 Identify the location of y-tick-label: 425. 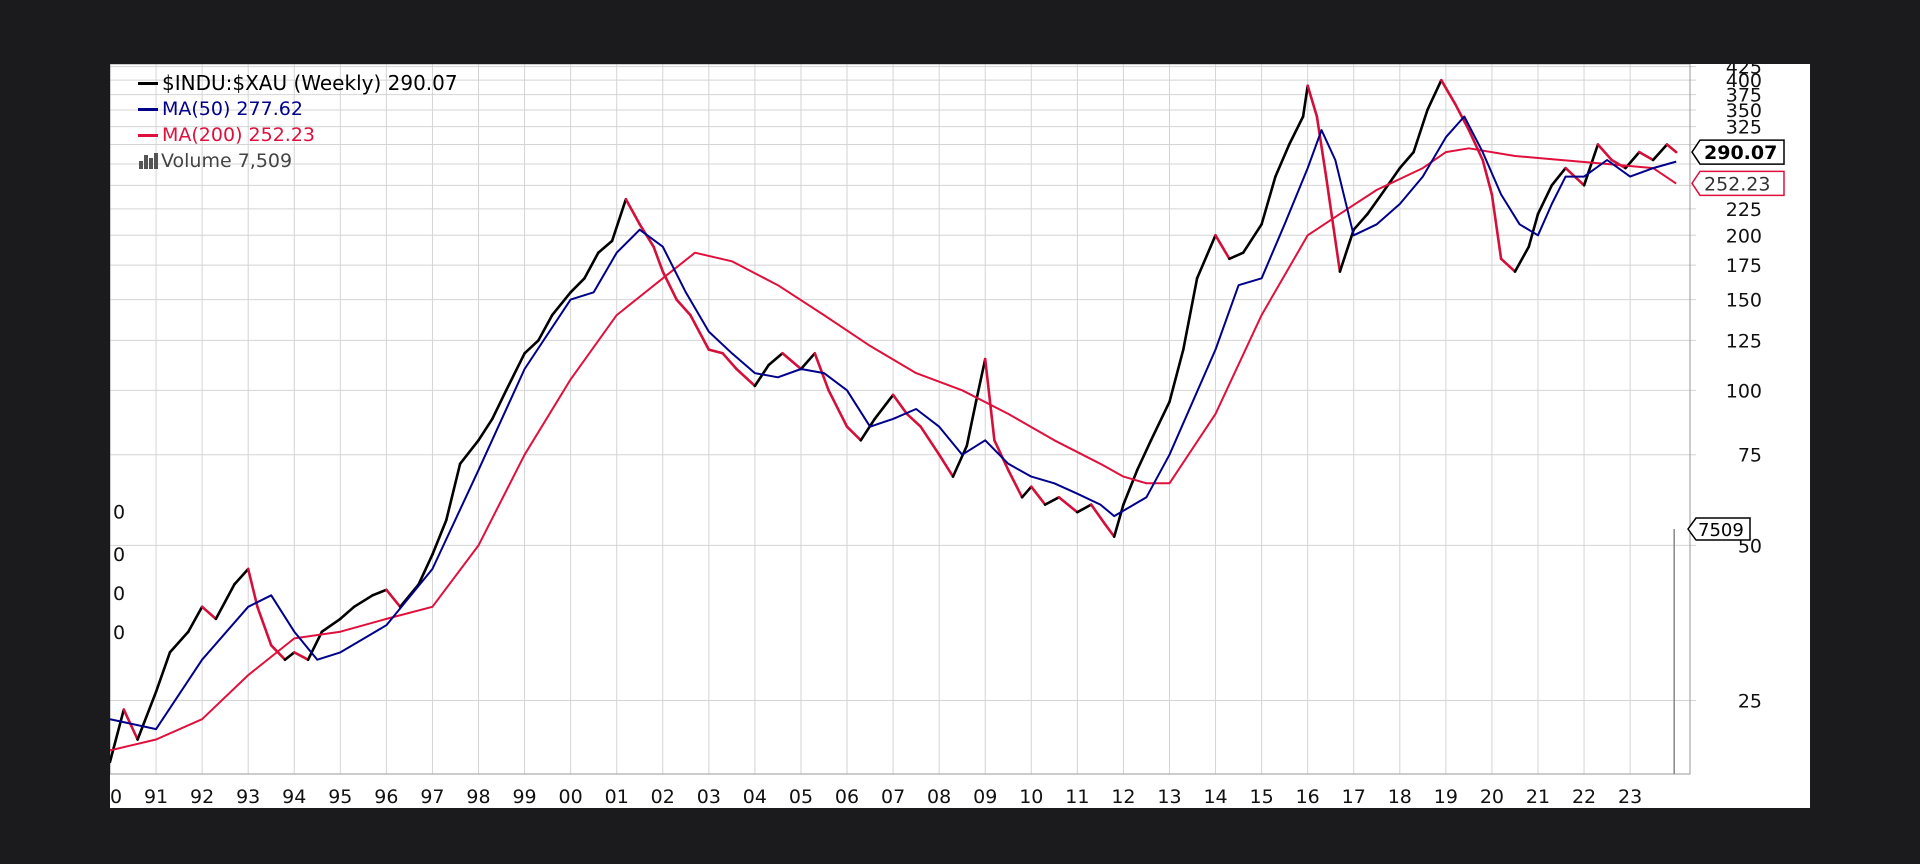
(1744, 71).